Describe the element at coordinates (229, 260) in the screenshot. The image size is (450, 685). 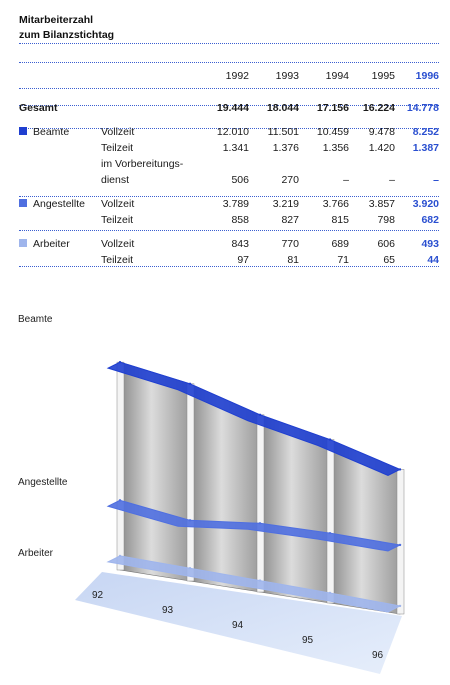
I see `table-row: Teilzeit 97 81 71 65 44` at that location.